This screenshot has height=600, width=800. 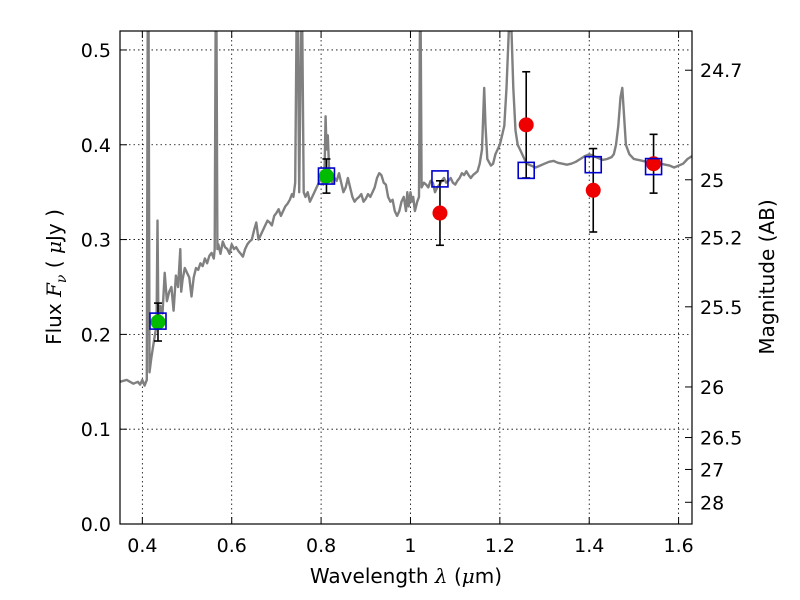 What do you see at coordinates (712, 503) in the screenshot?
I see `y2-tick-label: 28` at bounding box center [712, 503].